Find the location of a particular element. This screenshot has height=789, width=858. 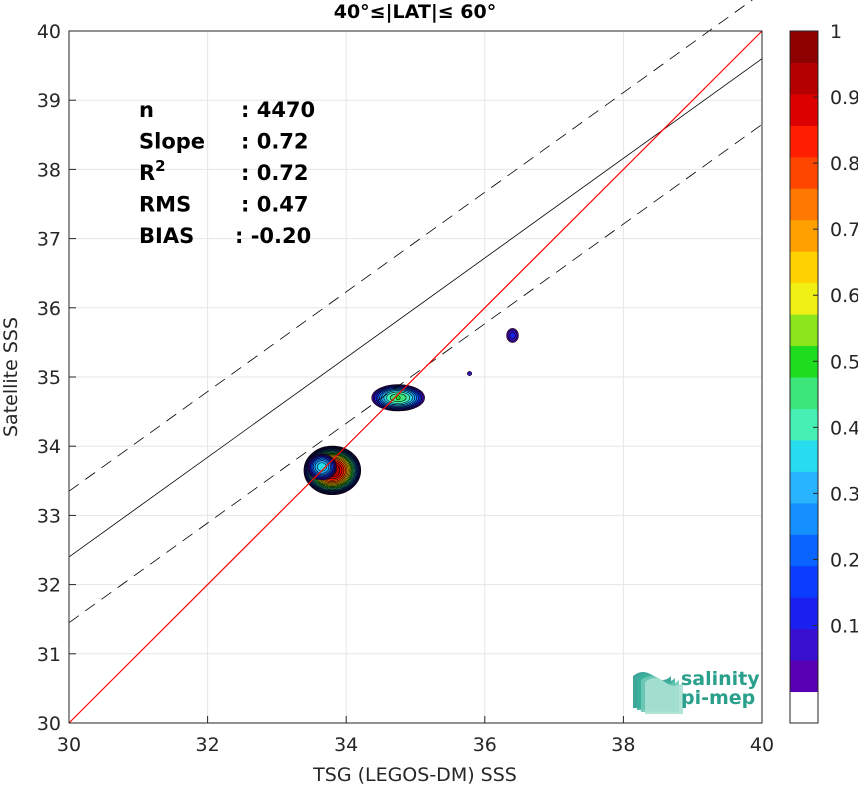

colorbar-tick-label: 0.7 is located at coordinates (844, 230).